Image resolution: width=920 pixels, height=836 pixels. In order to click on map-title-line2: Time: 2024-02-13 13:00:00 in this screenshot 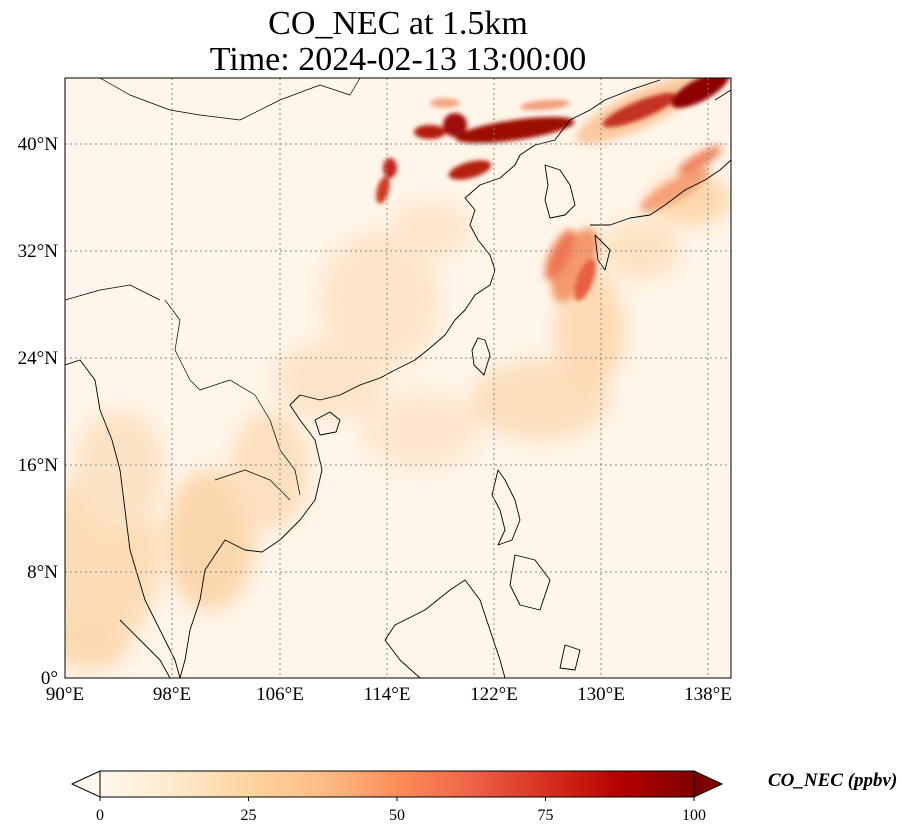, I will do `click(398, 59)`.